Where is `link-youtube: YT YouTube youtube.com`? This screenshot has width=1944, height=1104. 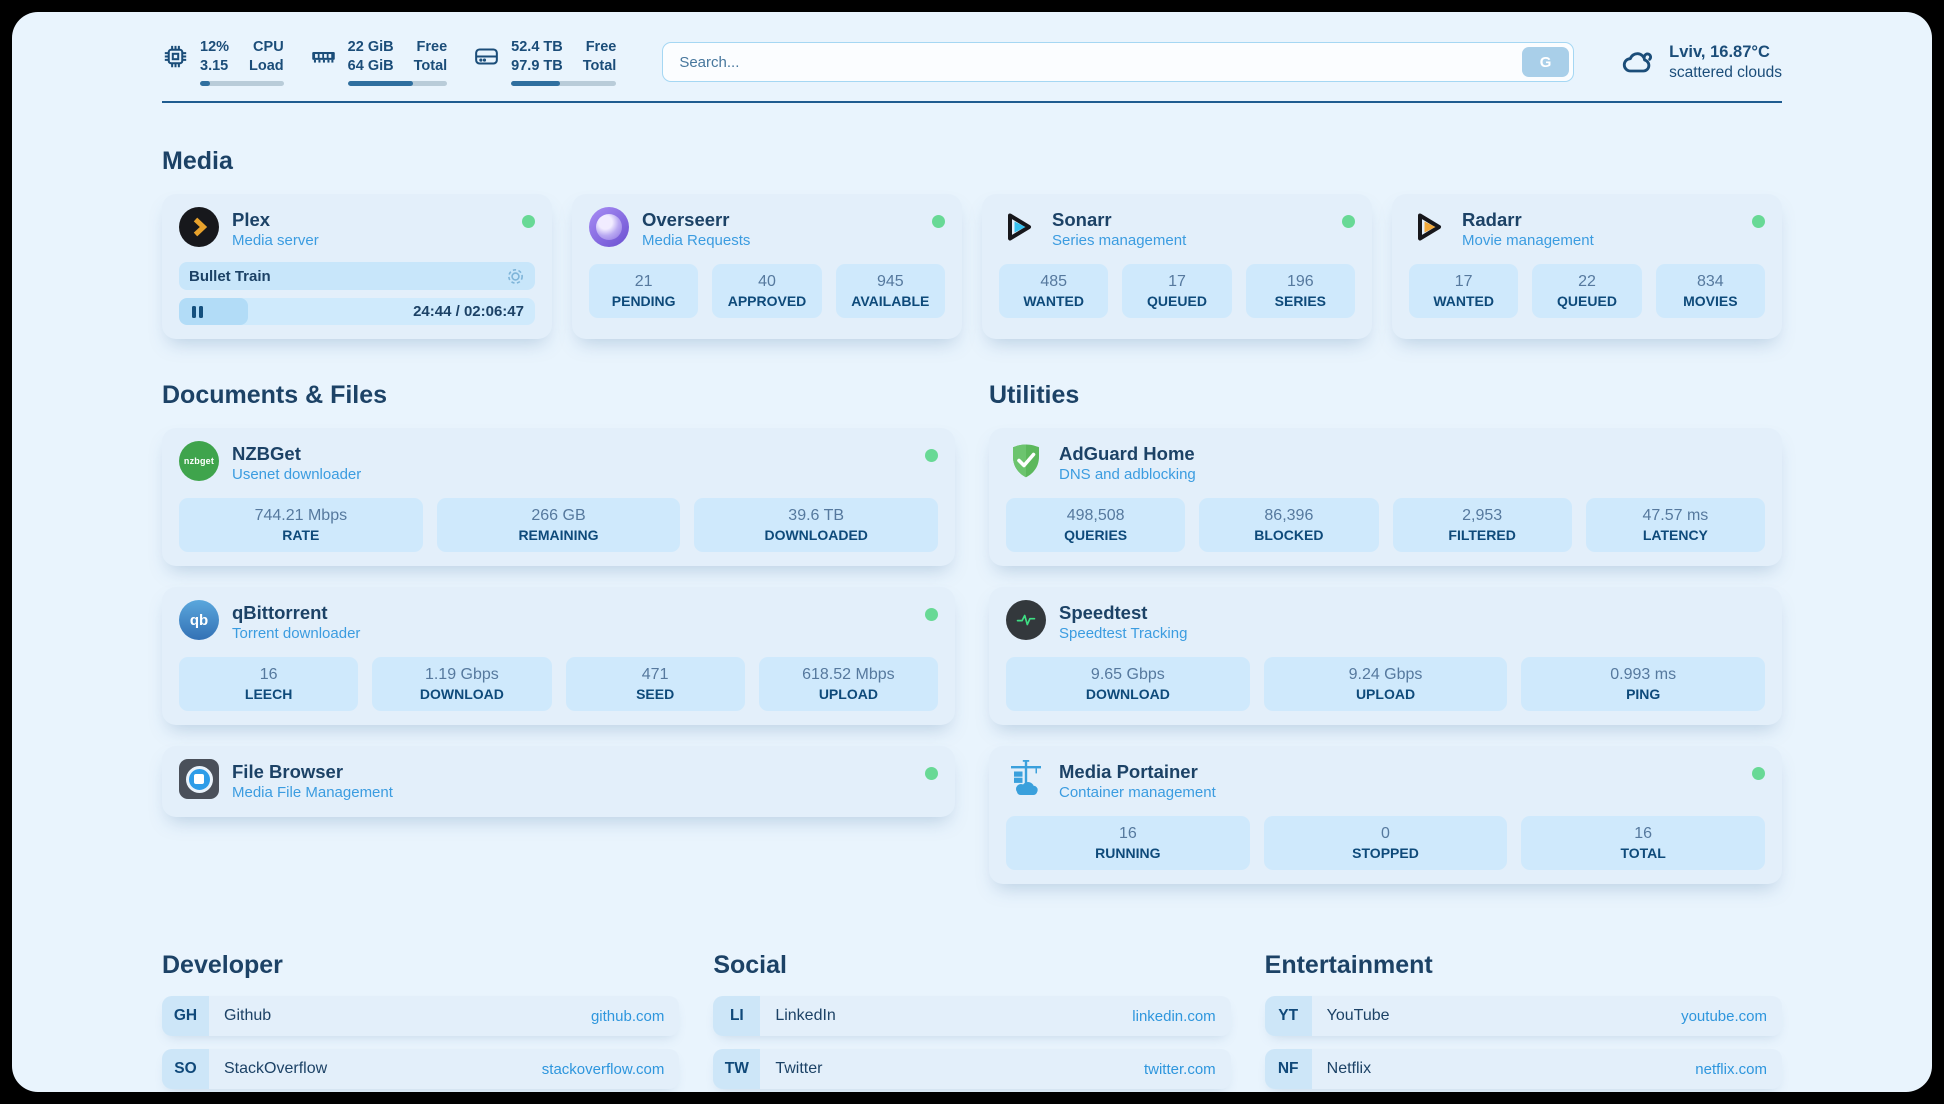 link-youtube: YT YouTube youtube.com is located at coordinates (1523, 1016).